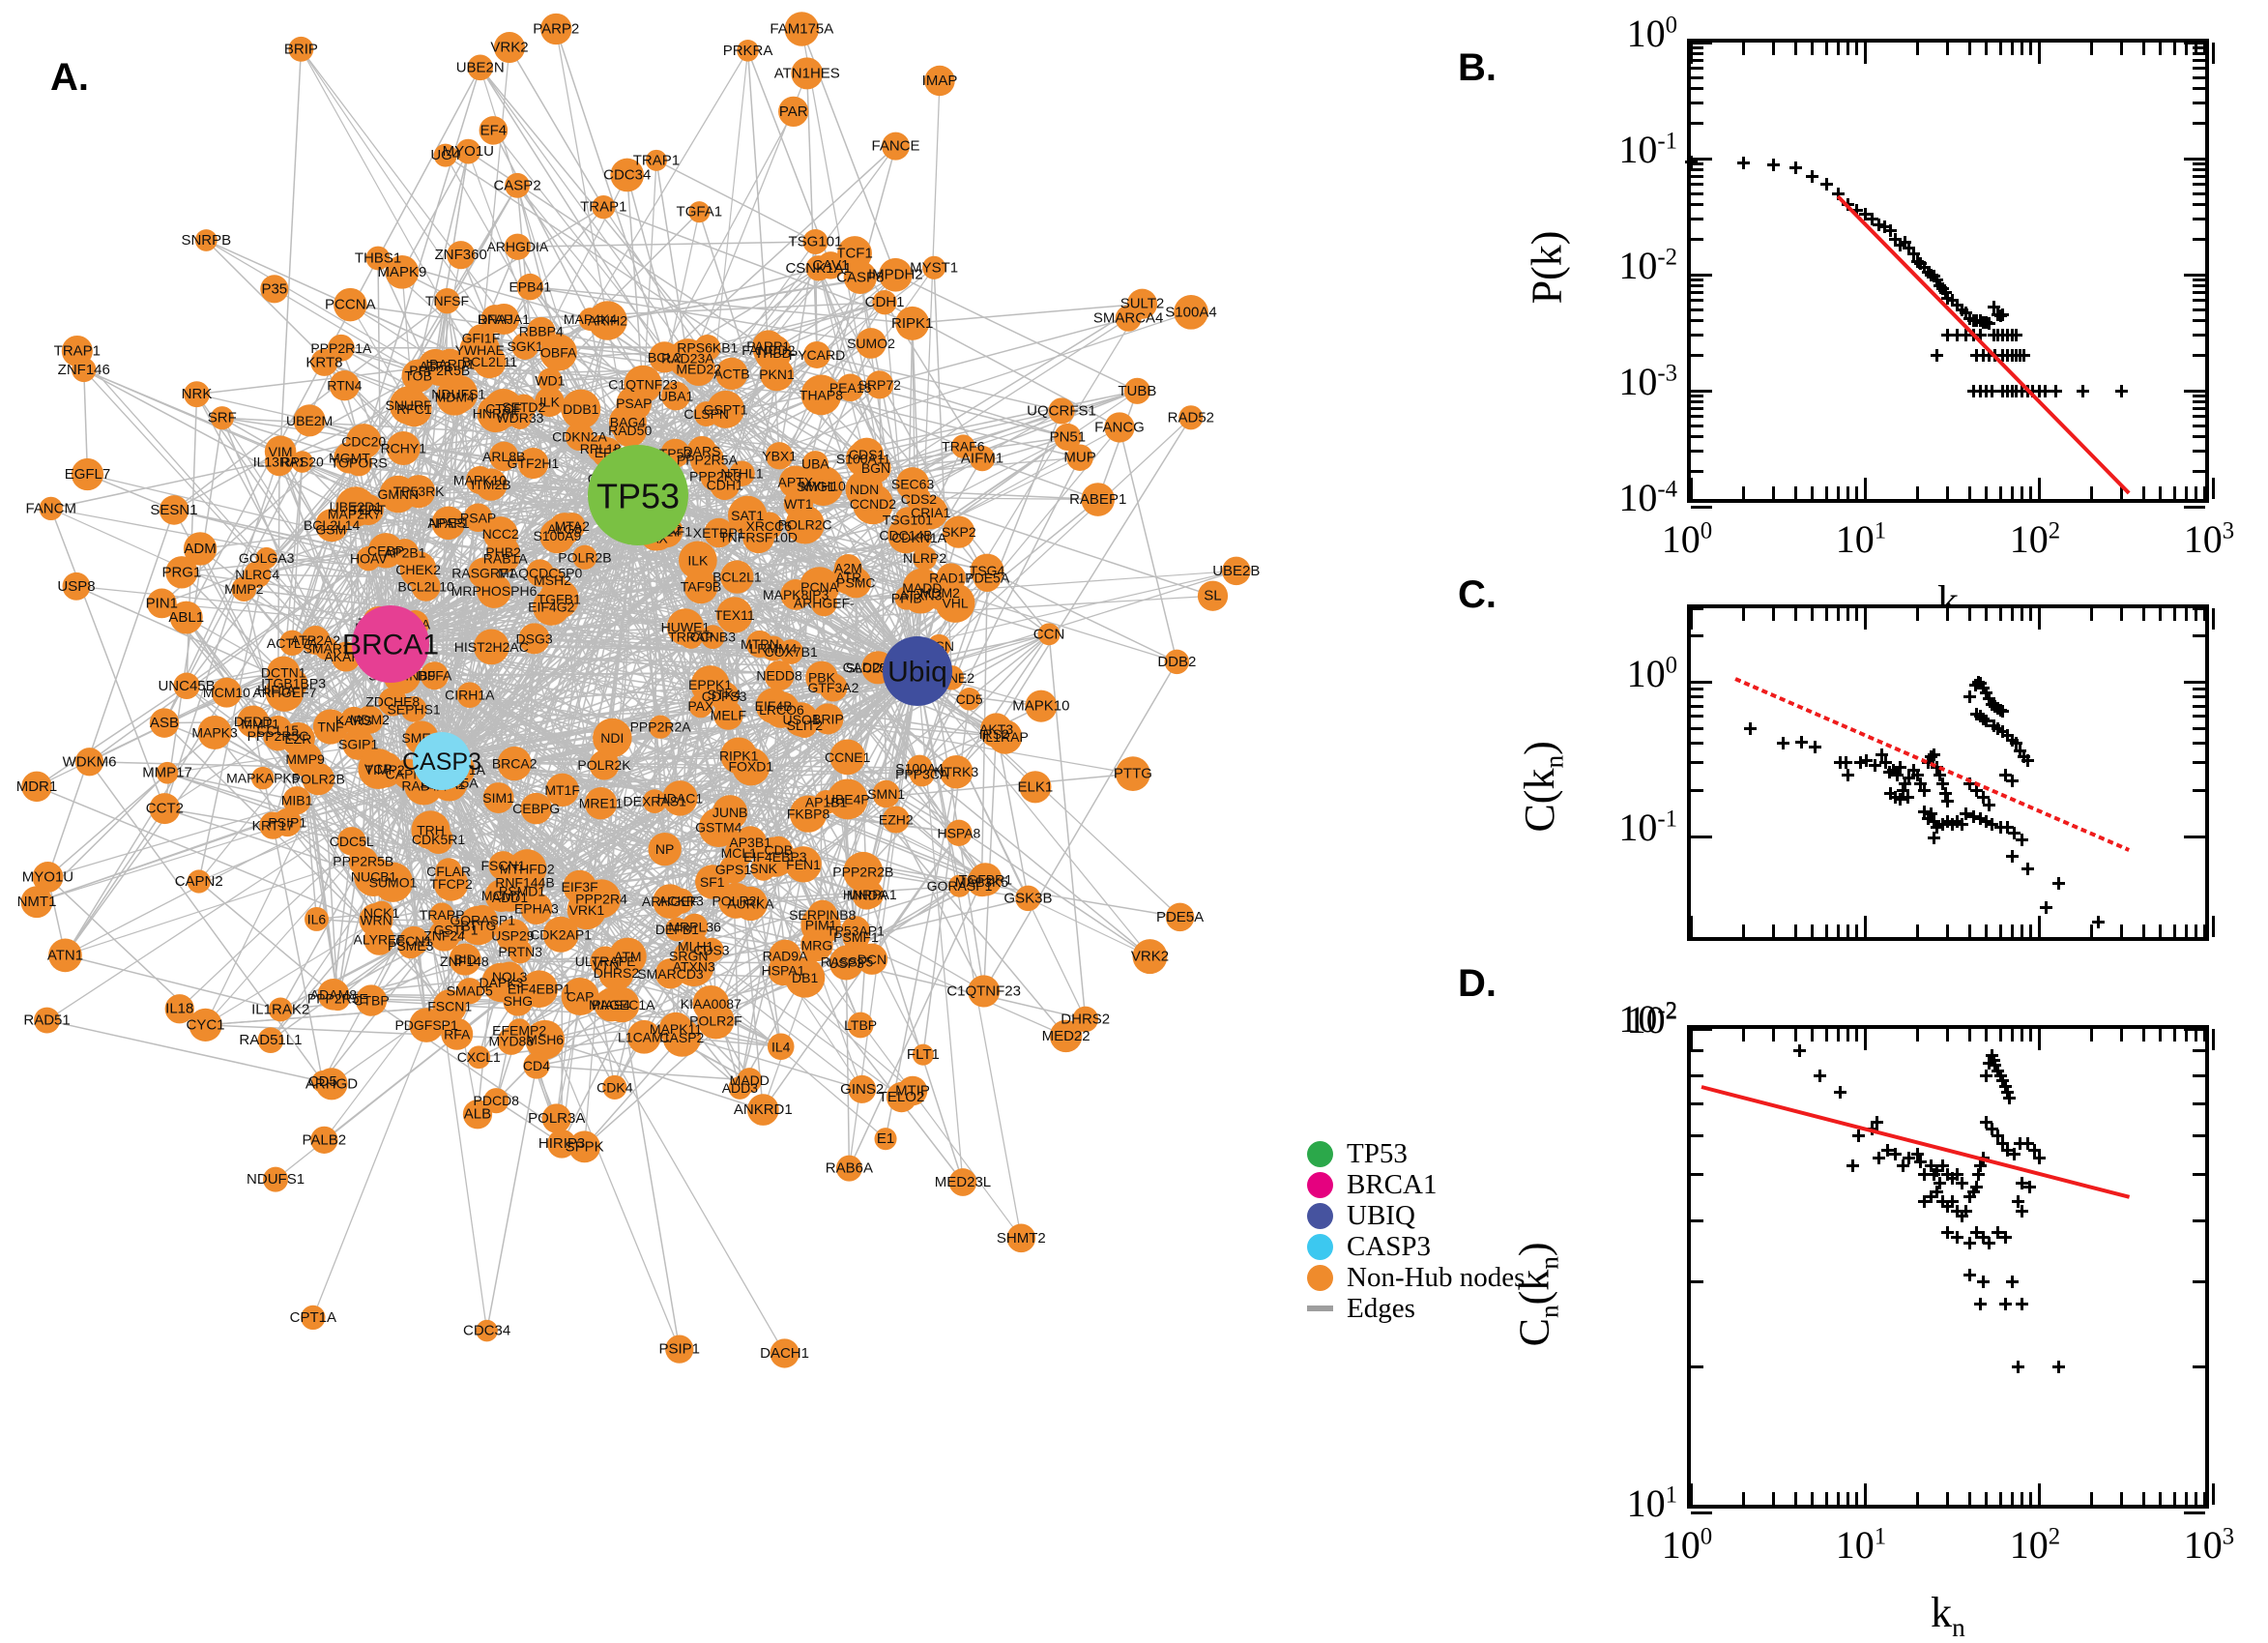  I want to click on hub-node-brca1, so click(390, 644).